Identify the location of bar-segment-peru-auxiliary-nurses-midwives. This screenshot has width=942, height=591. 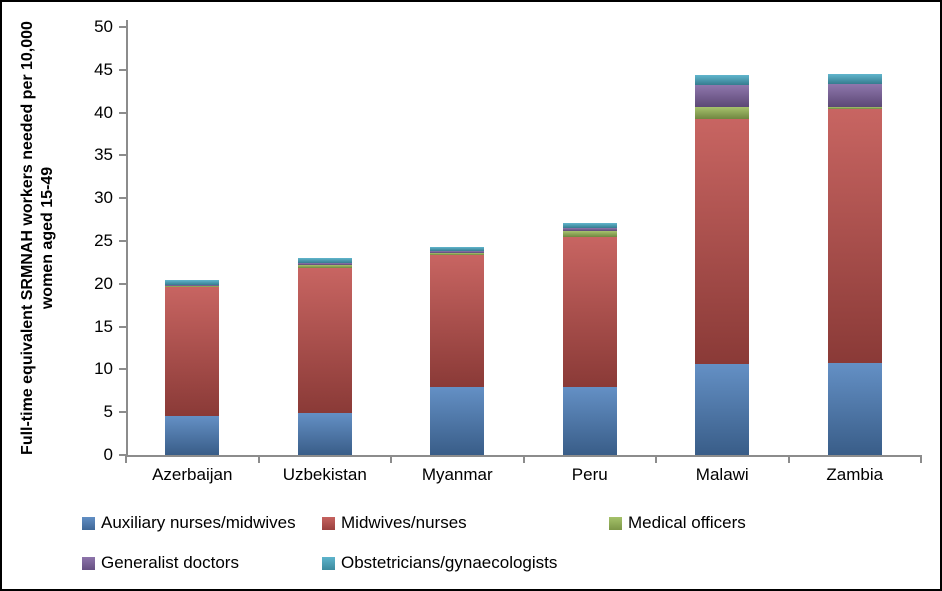
(589, 421).